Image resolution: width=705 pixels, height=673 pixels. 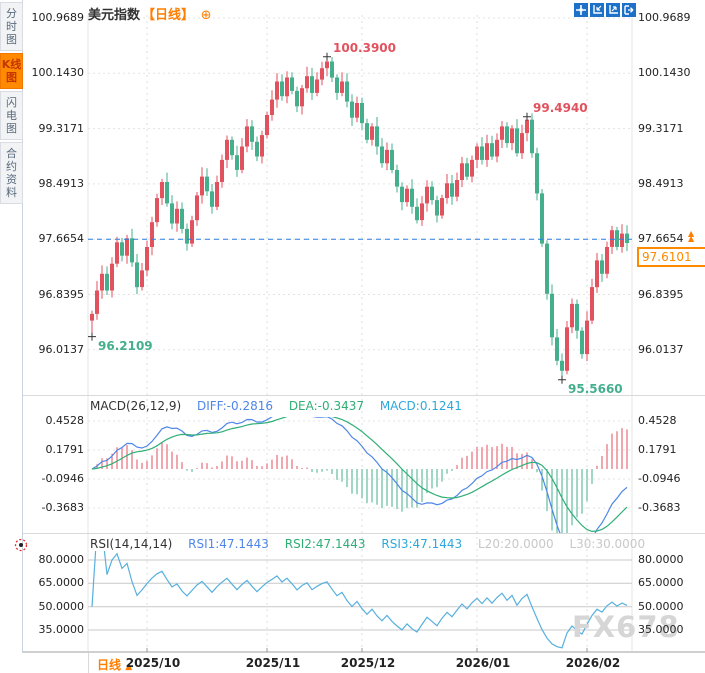 What do you see at coordinates (483, 663) in the screenshot?
I see `x-axis-label: 2026/01` at bounding box center [483, 663].